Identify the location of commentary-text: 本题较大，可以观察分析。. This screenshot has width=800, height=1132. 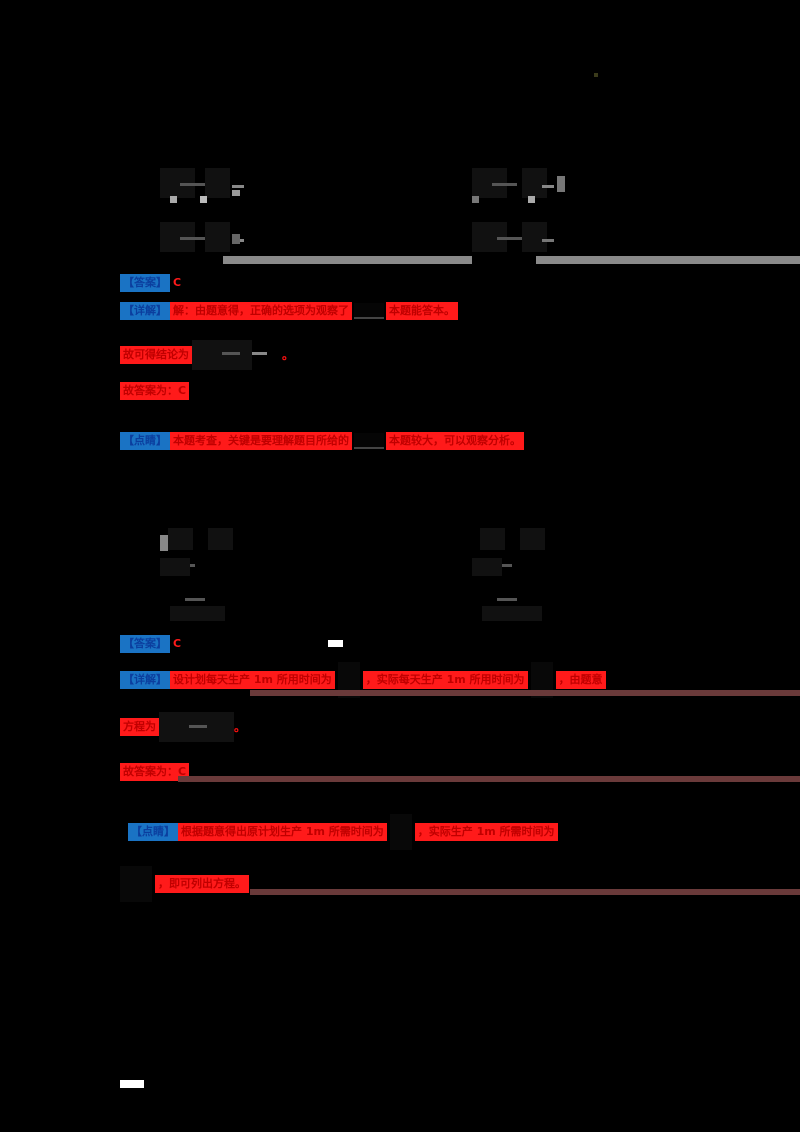
(455, 441).